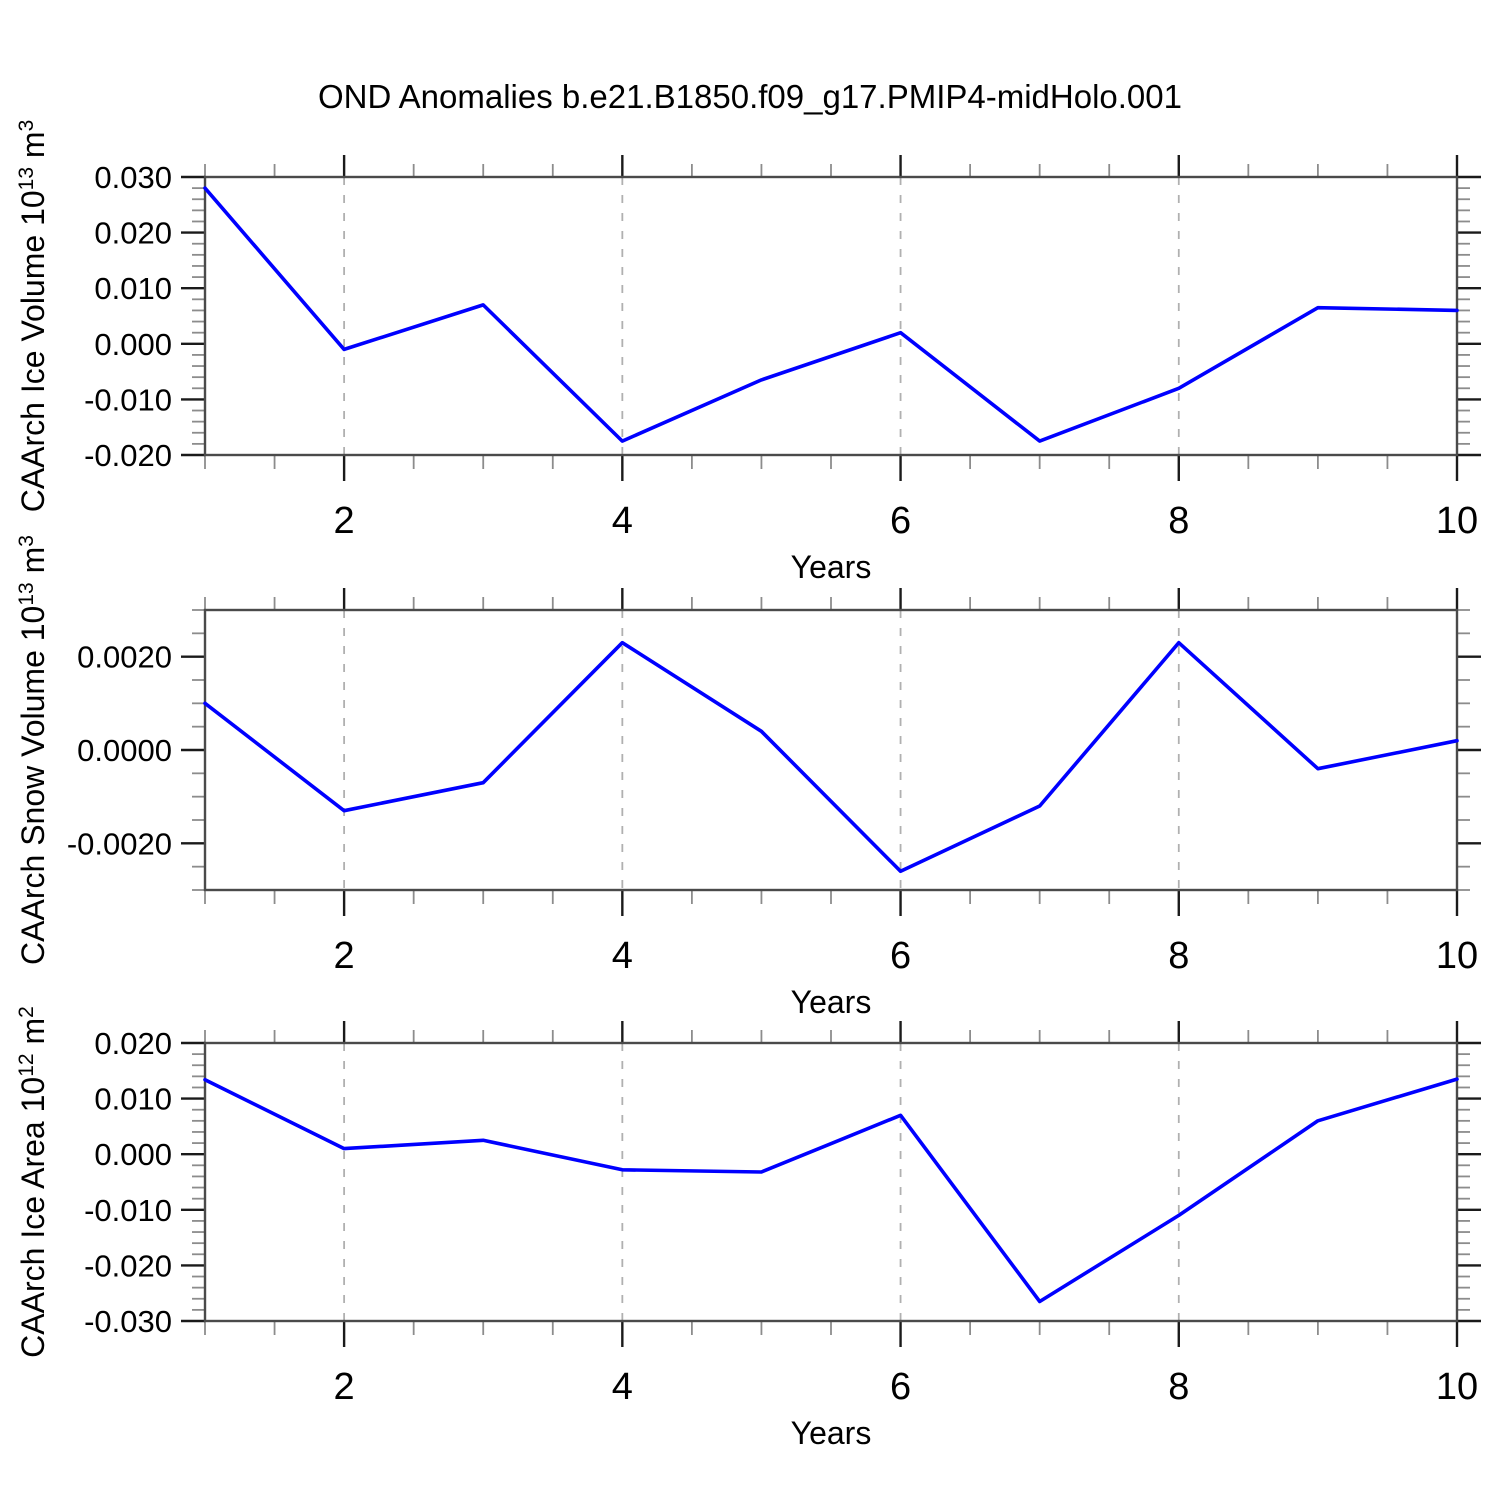 The image size is (1500, 1500). I want to click on y-axis-title: CAArch Ice Area 1012 m2, so click(33, 1182).